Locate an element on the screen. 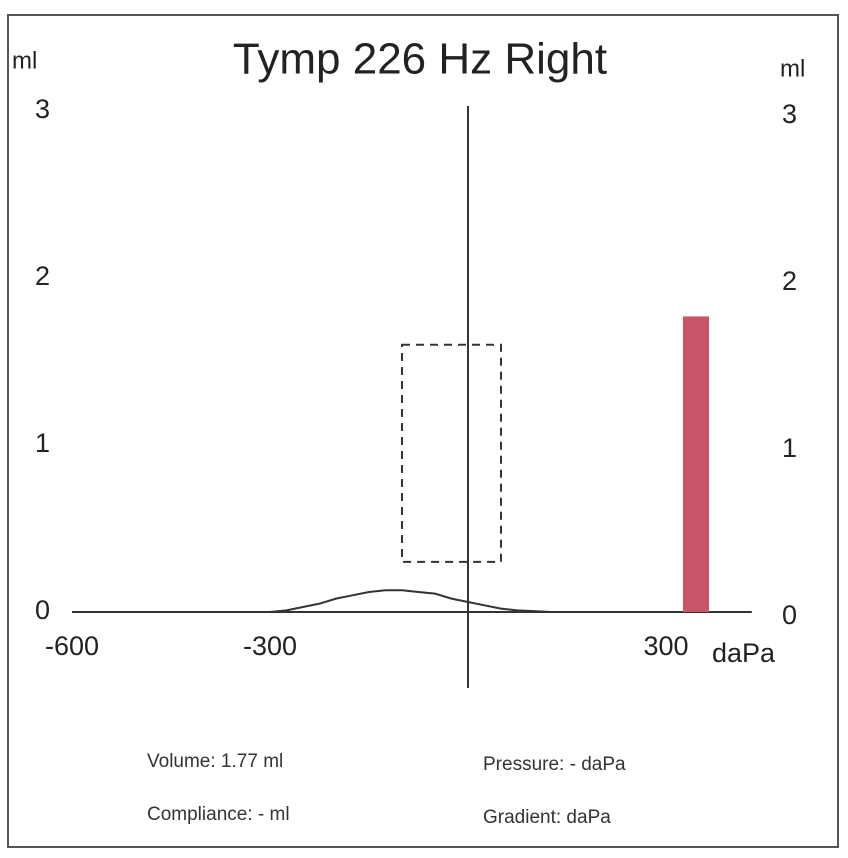 The image size is (848, 858). y2-tick-label: 1 is located at coordinates (789, 448).